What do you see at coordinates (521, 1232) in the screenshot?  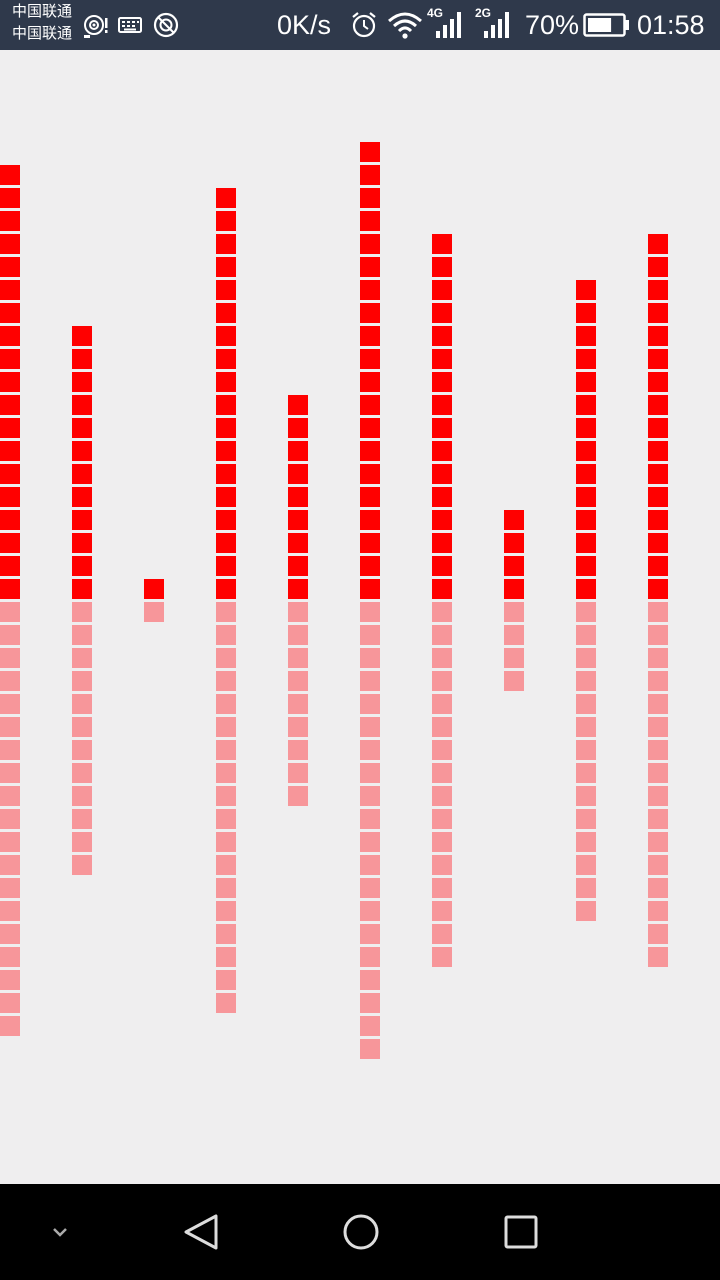 I see `recents-button` at bounding box center [521, 1232].